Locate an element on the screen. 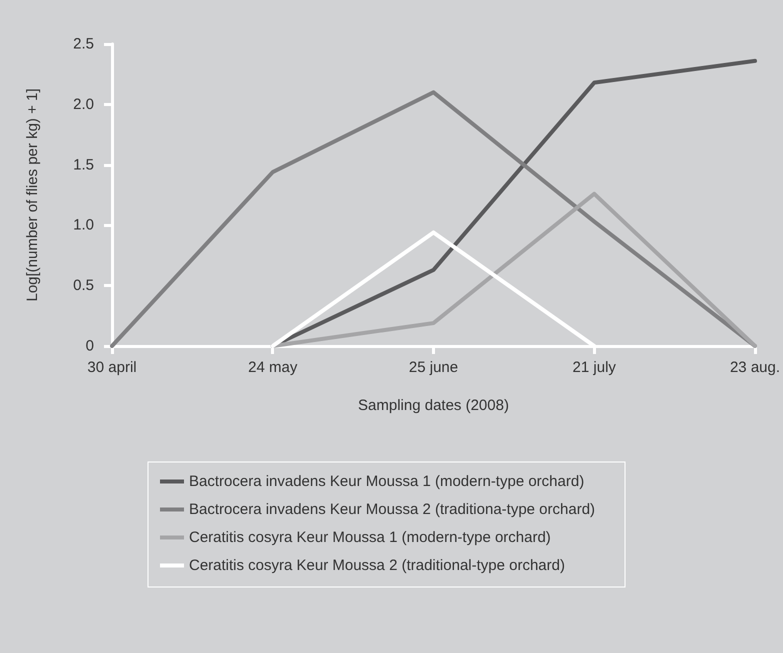 The height and width of the screenshot is (653, 783). y-tick-label: 1.5 is located at coordinates (83, 165).